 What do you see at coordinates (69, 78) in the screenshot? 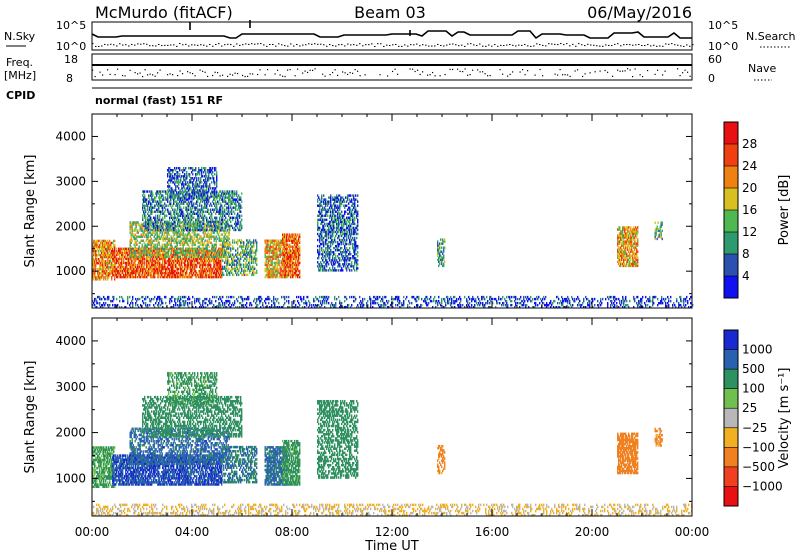
I see `freq-tick-bottom: 8` at bounding box center [69, 78].